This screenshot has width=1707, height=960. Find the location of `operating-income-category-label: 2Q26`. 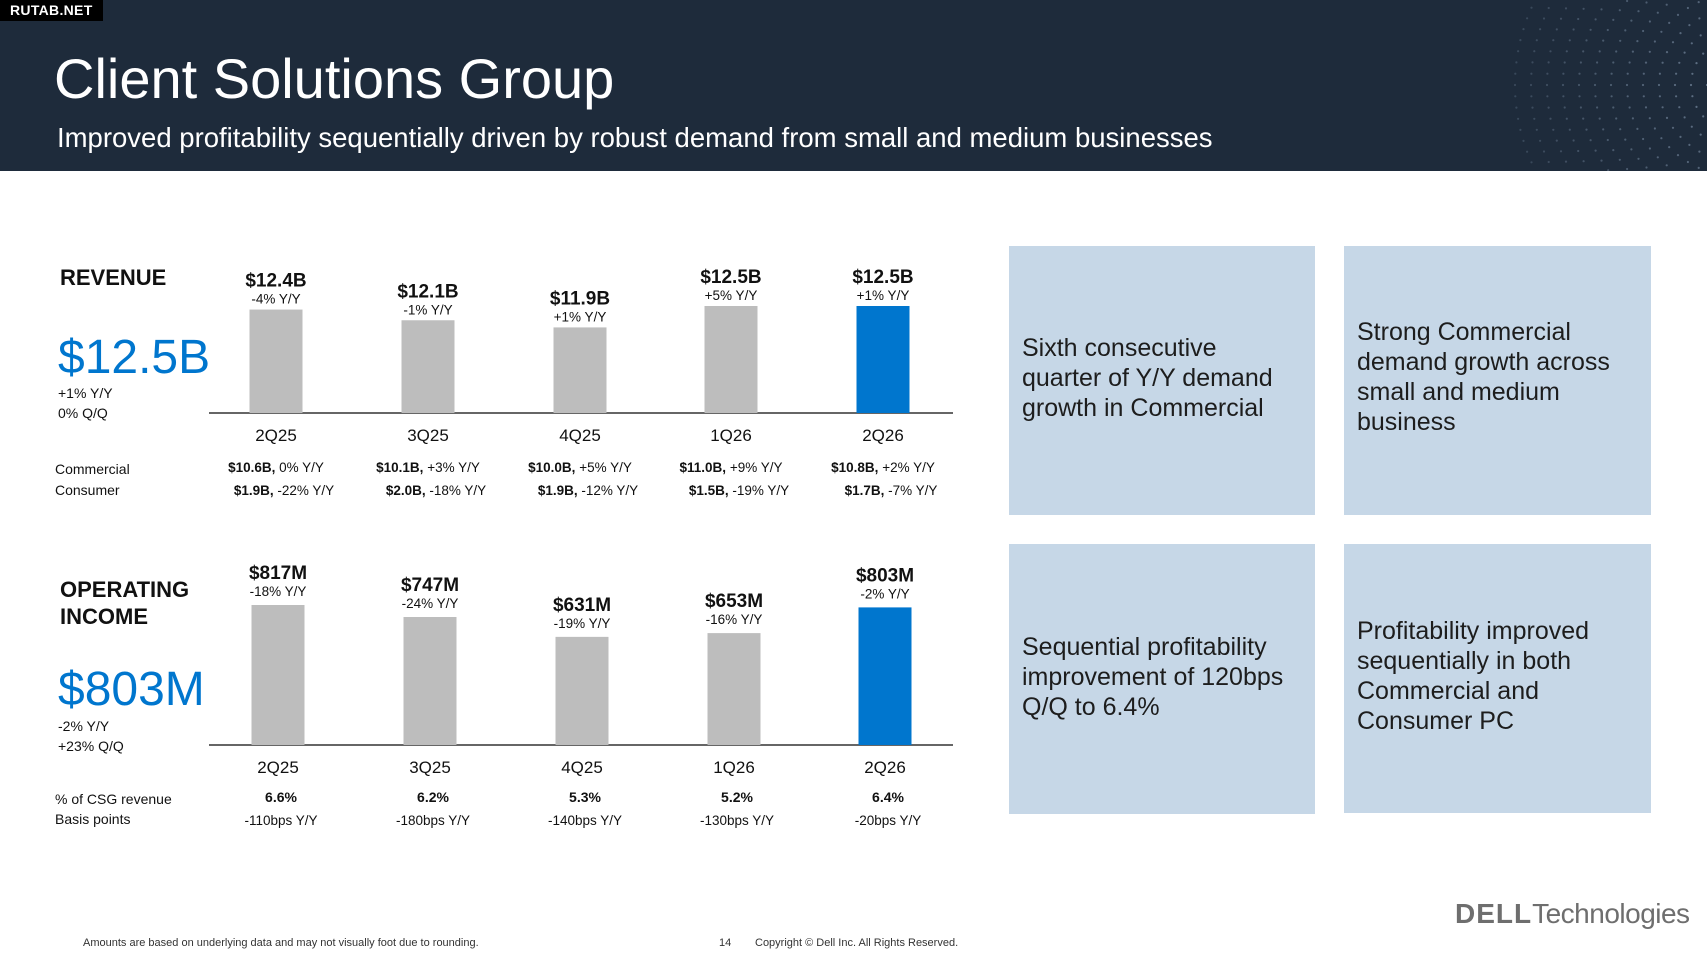

operating-income-category-label: 2Q26 is located at coordinates (885, 767).